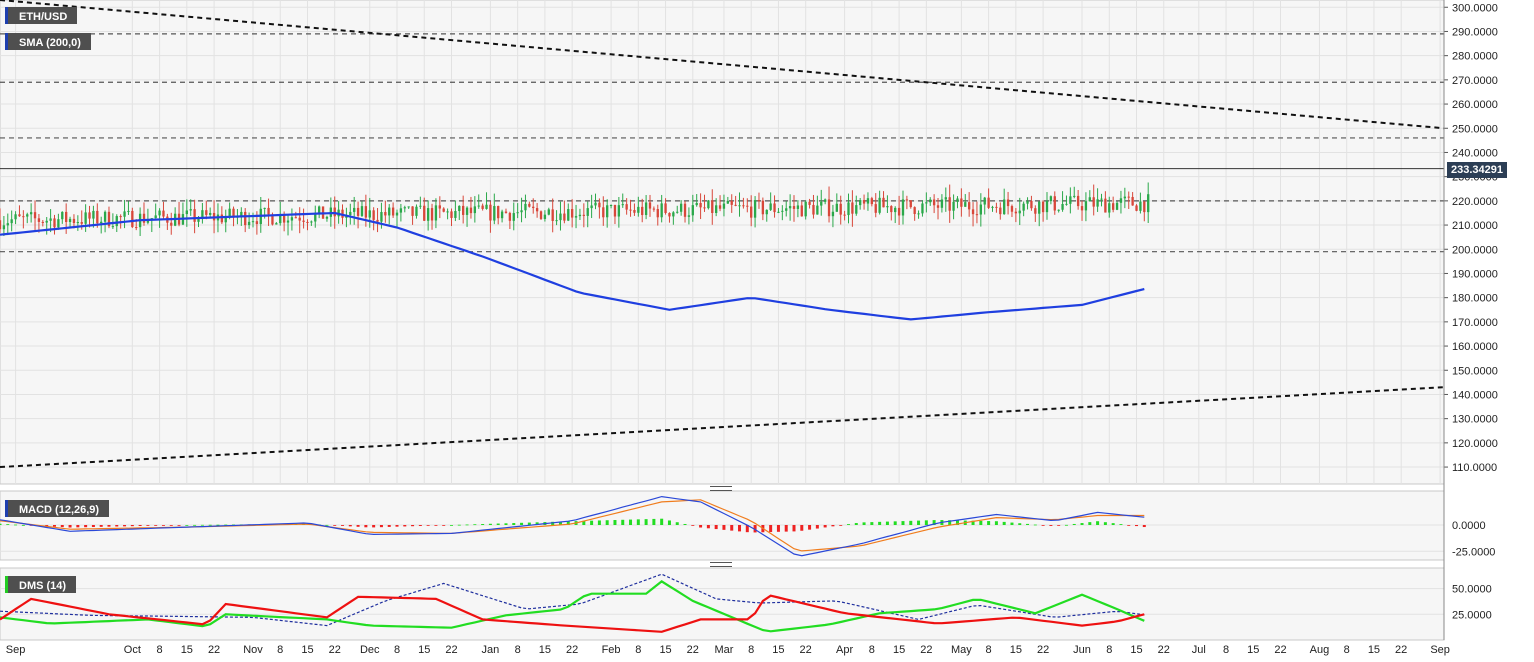 The image size is (1534, 662). What do you see at coordinates (1082, 650) in the screenshot?
I see `x-tick-label: Jun` at bounding box center [1082, 650].